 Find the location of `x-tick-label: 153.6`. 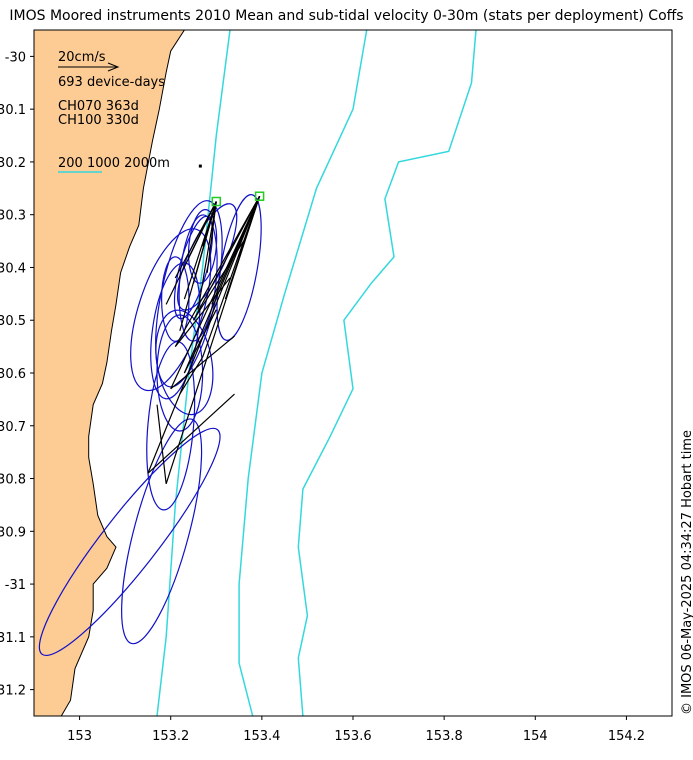

x-tick-label: 153.6 is located at coordinates (352, 736).